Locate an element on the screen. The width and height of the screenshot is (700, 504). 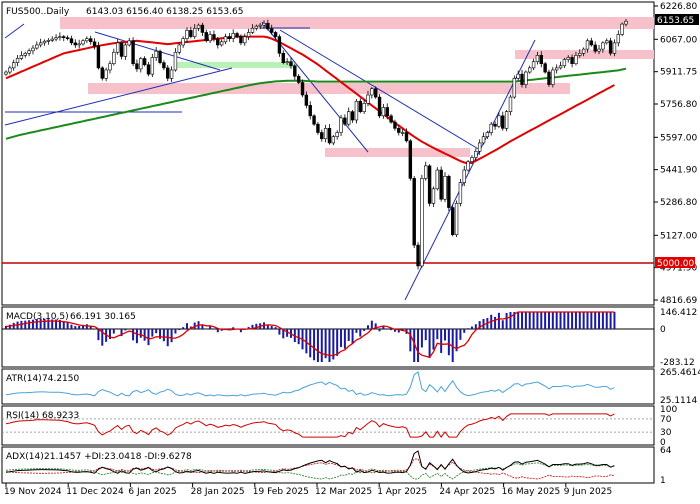
macd-tick-label: 0 is located at coordinates (663, 330).